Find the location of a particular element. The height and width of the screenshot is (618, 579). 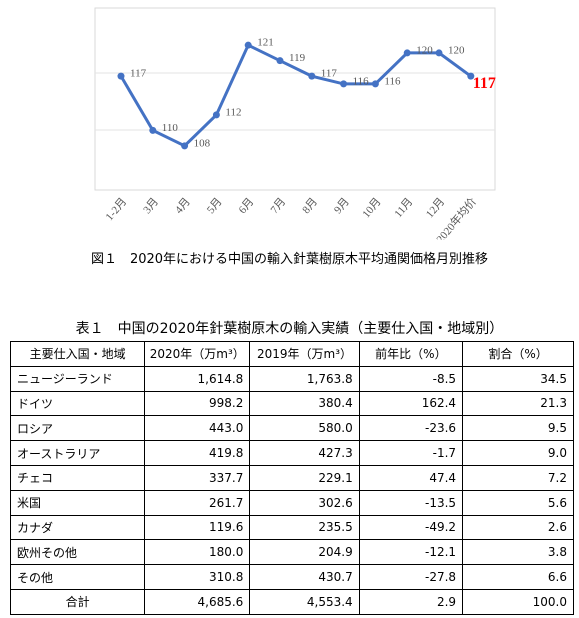

header-cell: 2020年（万m³） is located at coordinates (197, 354).